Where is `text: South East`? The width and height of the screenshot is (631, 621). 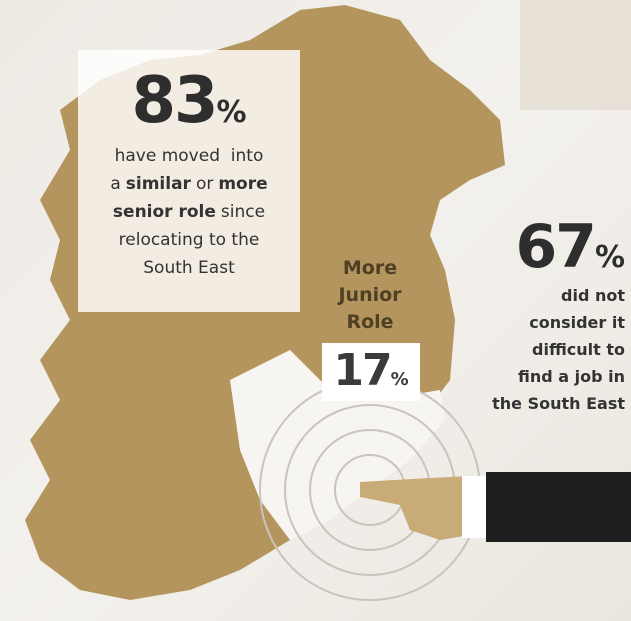
text: South East is located at coordinates (189, 268).